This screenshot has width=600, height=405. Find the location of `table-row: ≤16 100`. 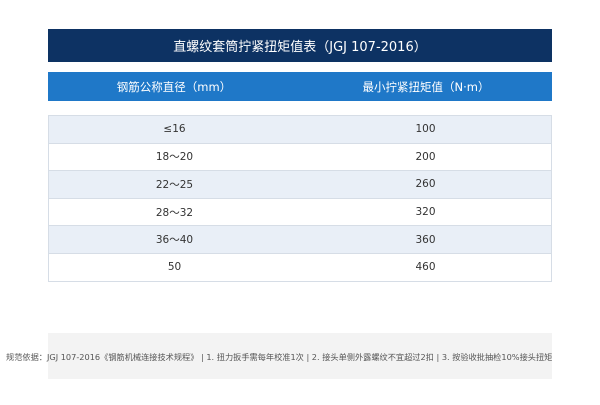

table-row: ≤16 100 is located at coordinates (300, 130).